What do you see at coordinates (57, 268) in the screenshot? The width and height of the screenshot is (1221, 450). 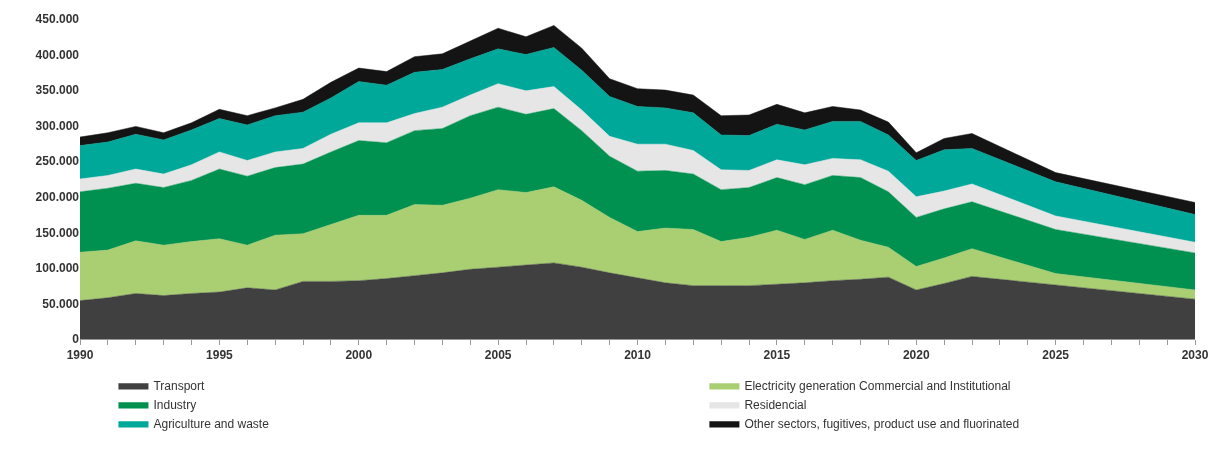 I see `y-tick-label: 100.000` at bounding box center [57, 268].